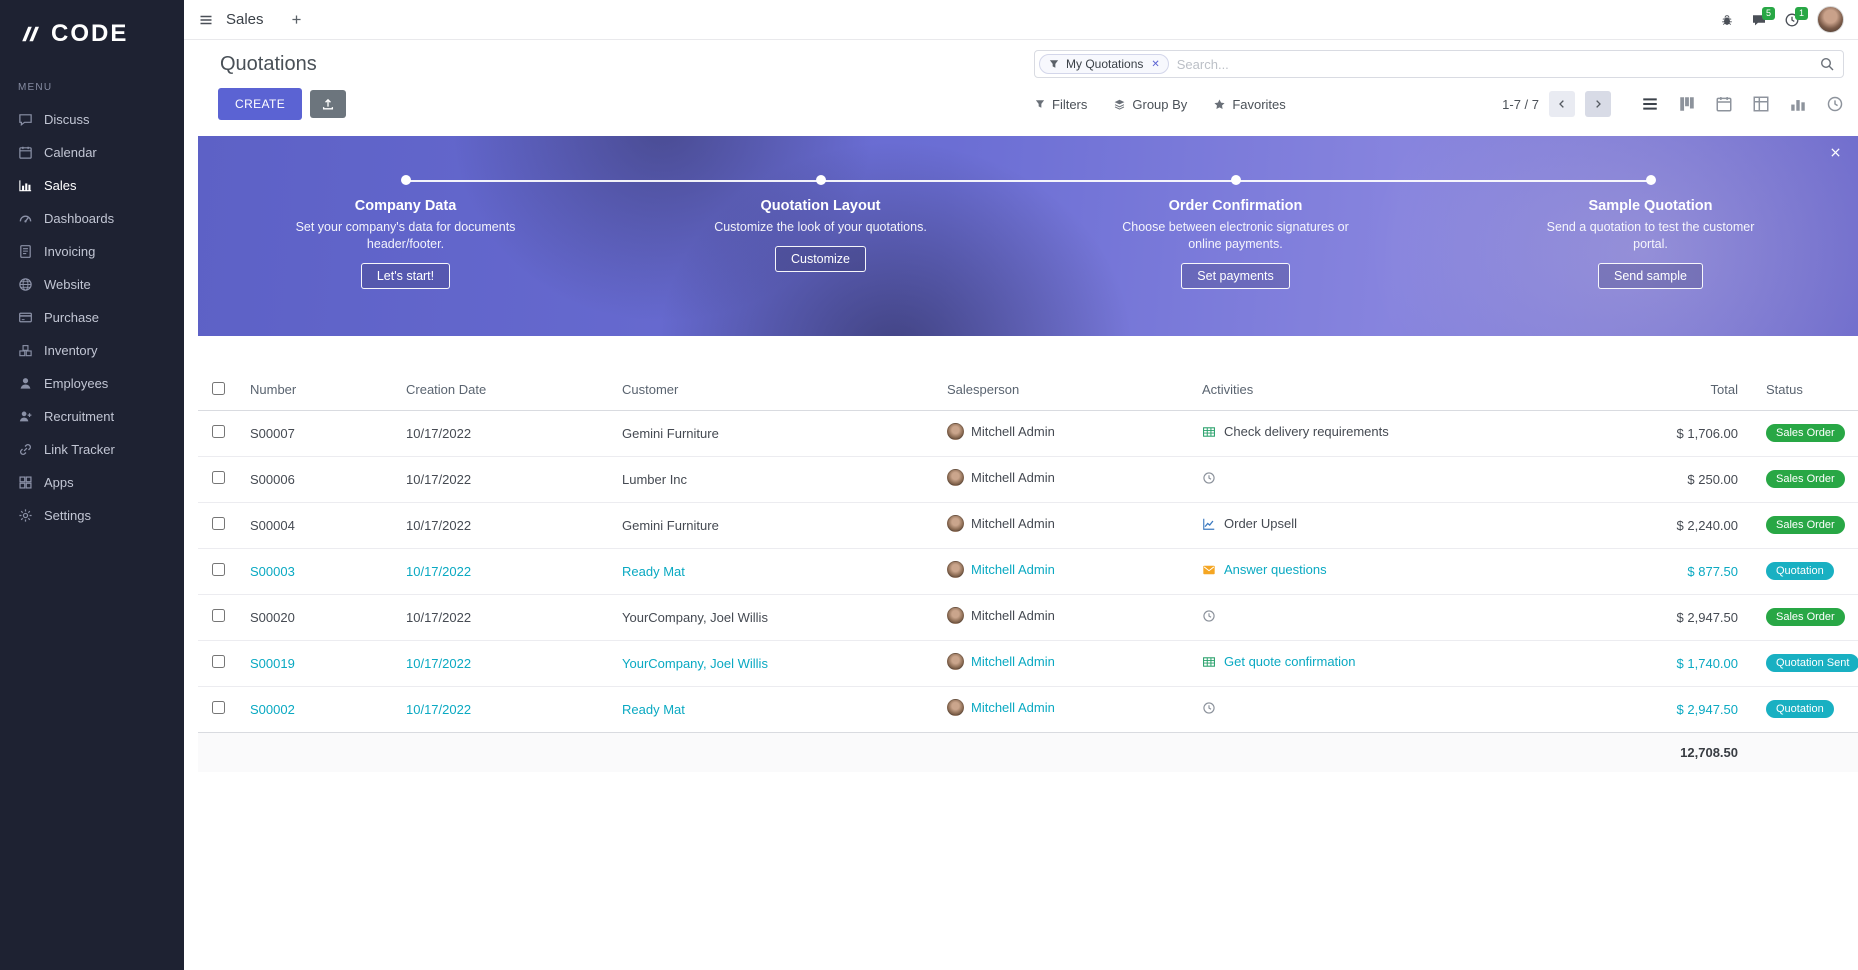 The height and width of the screenshot is (970, 1858). Describe the element at coordinates (1150, 104) in the screenshot. I see `group-by-button: Group By` at that location.